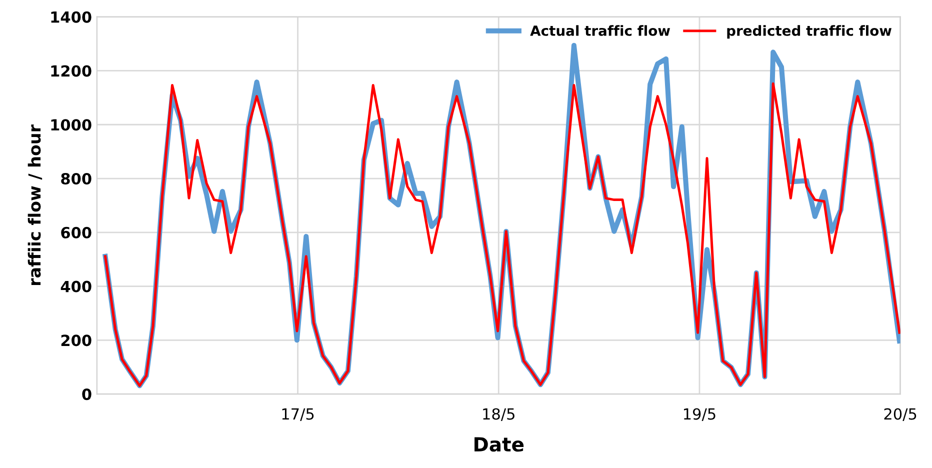 The height and width of the screenshot is (468, 932). Describe the element at coordinates (76, 340) in the screenshot. I see `y-tick-label: 200` at that location.